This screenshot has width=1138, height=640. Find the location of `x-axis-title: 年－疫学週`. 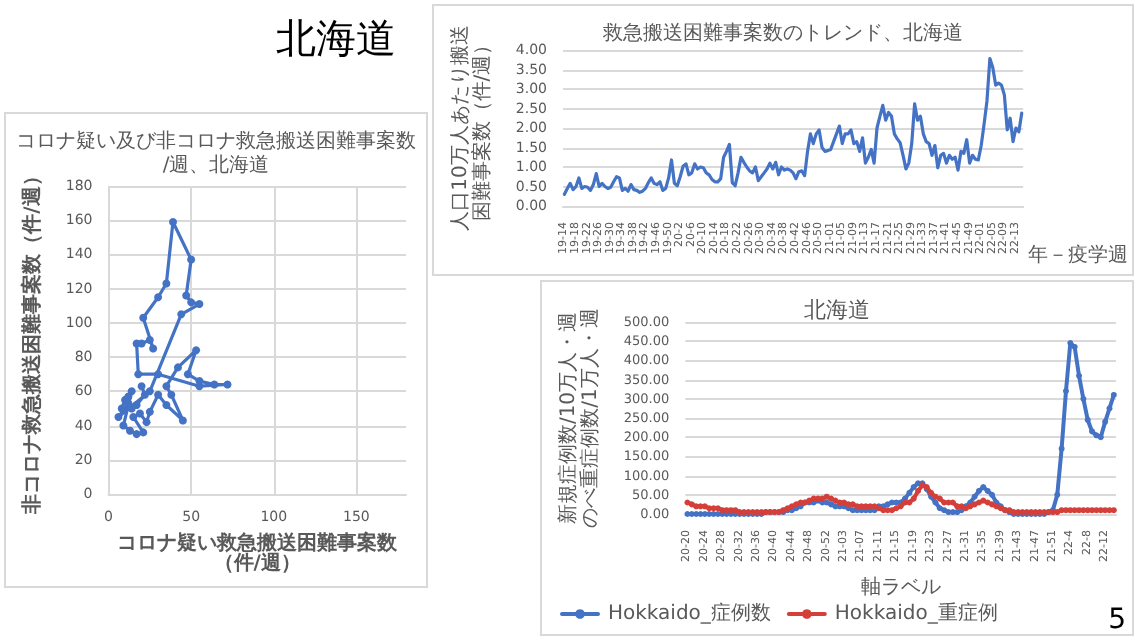

x-axis-title: 年－疫学週 is located at coordinates (1077, 255).